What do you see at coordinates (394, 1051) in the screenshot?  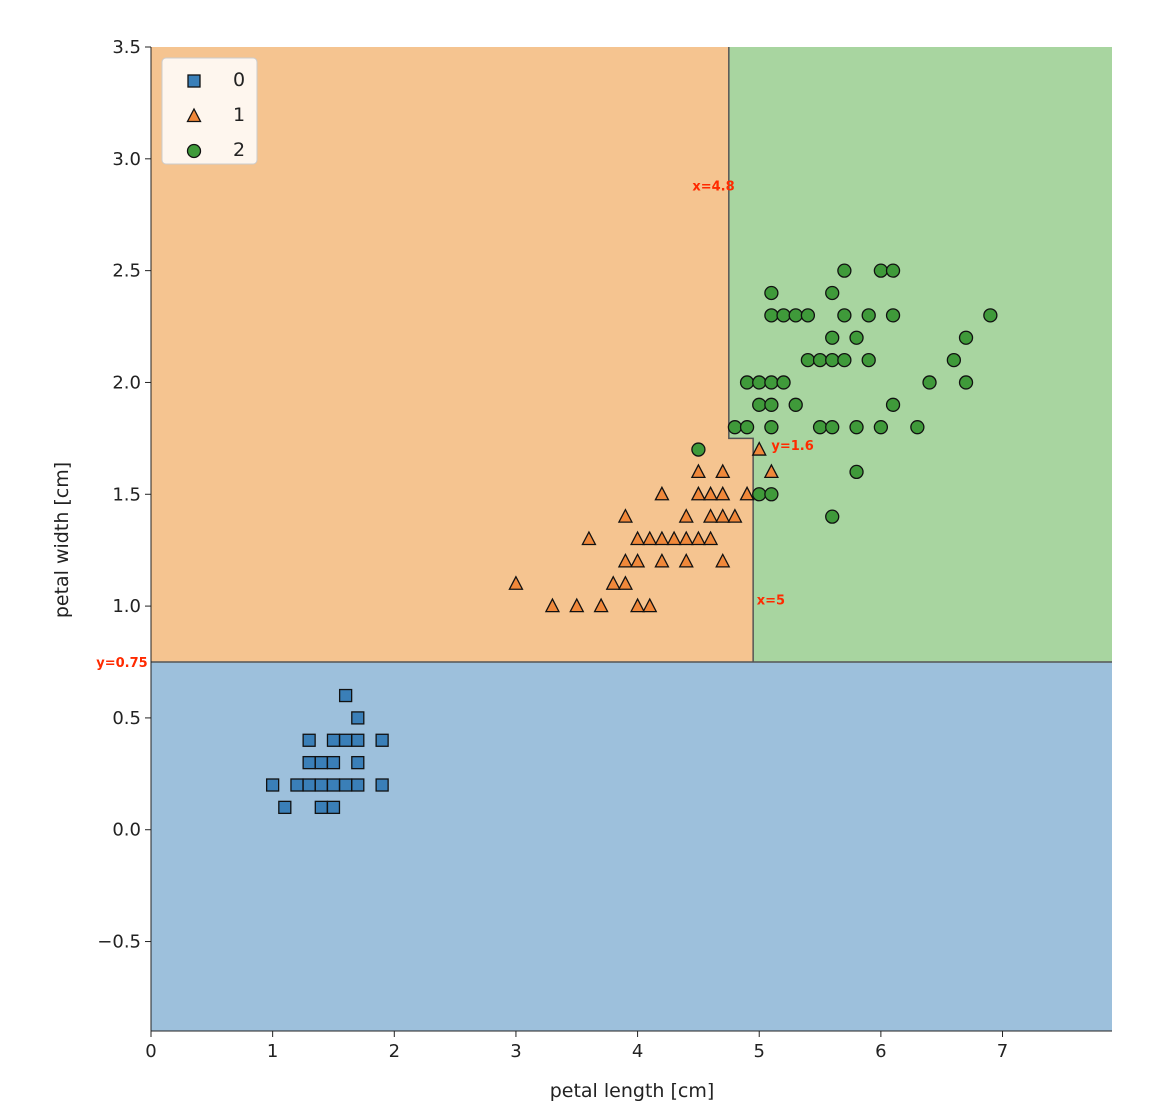 I see `x-tick-label: 2` at bounding box center [394, 1051].